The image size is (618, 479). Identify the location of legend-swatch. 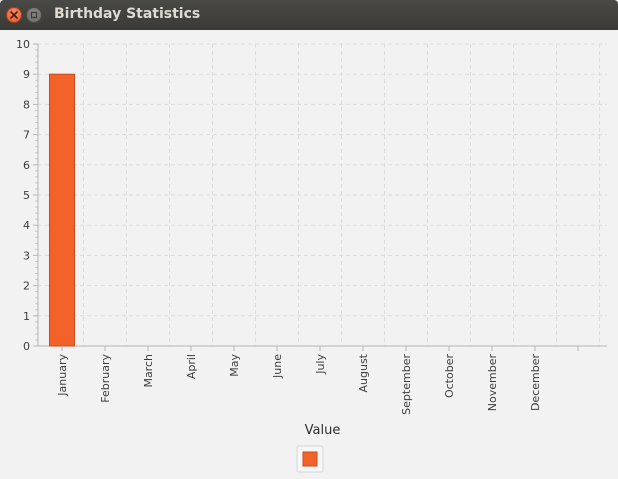
(310, 459).